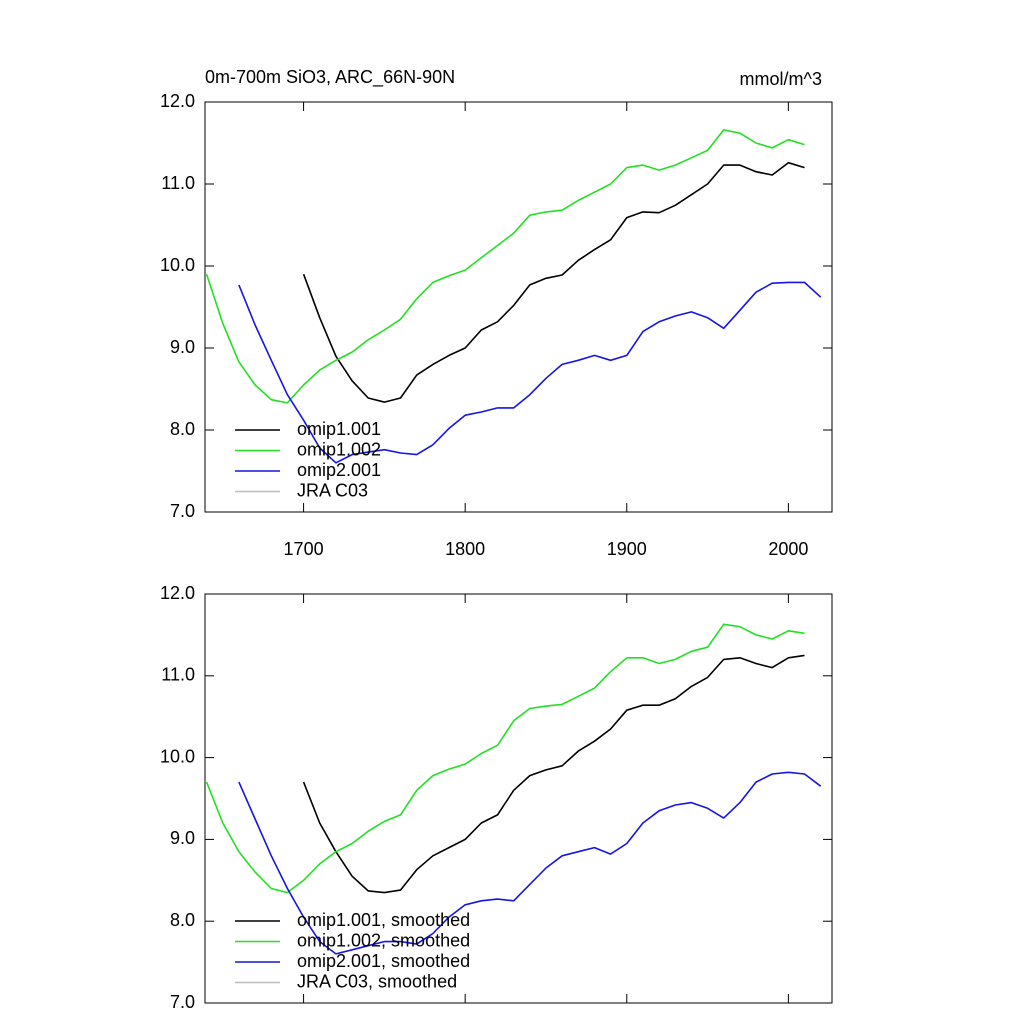 Image resolution: width=1024 pixels, height=1029 pixels. Describe the element at coordinates (383, 961) in the screenshot. I see `legend-label: omip2.001, smoothed` at that location.